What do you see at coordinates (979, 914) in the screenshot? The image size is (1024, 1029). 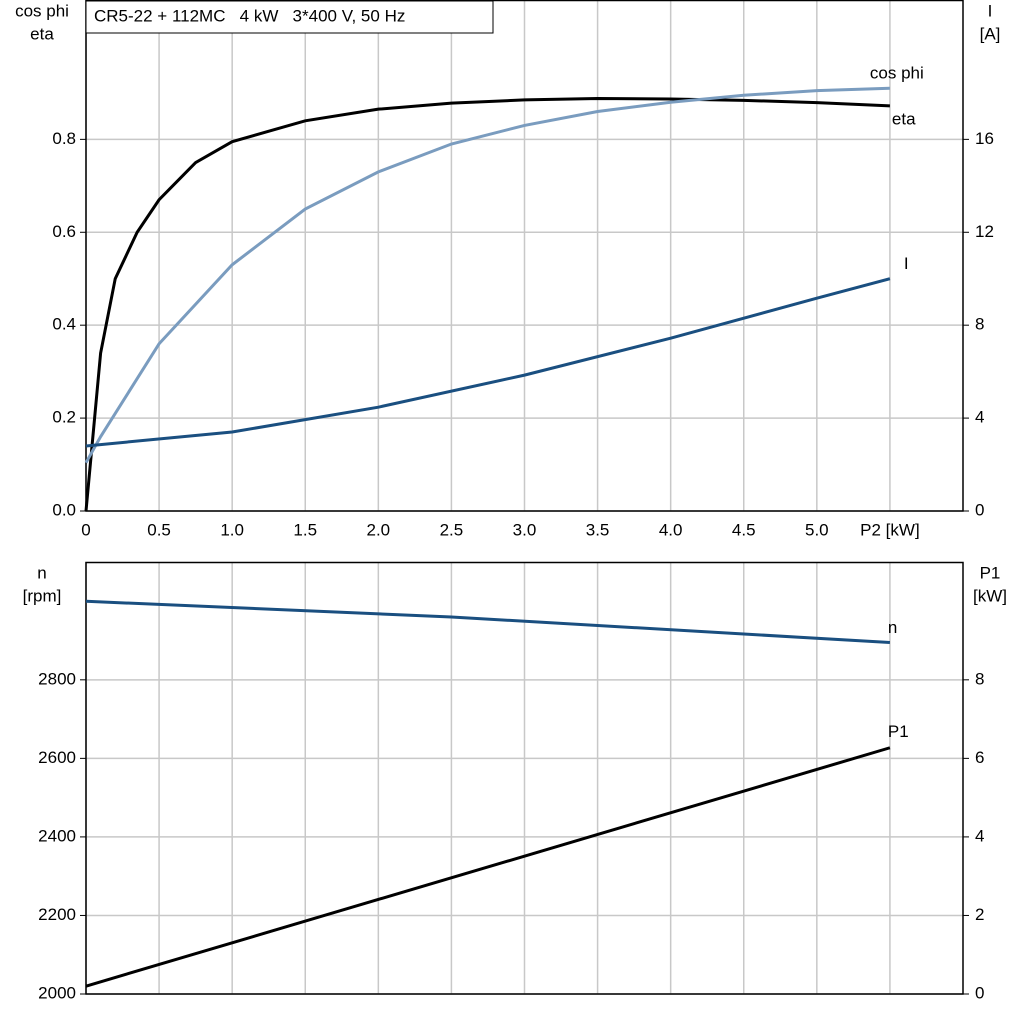 I see `y2-tick-label: 2` at bounding box center [979, 914].